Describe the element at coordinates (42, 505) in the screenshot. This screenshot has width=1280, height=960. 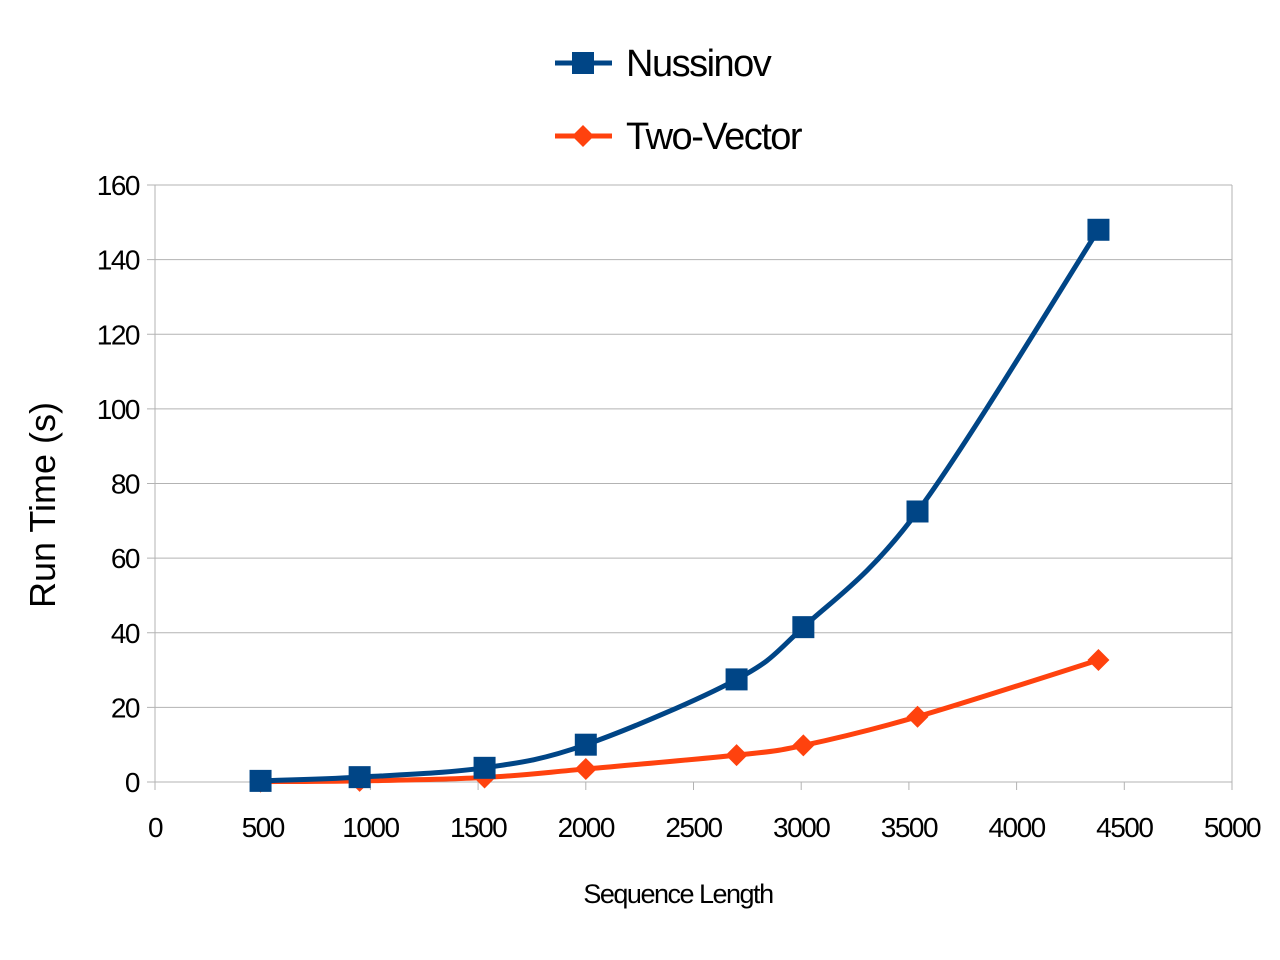
I see `y-axis-title: Run Time (s)` at that location.